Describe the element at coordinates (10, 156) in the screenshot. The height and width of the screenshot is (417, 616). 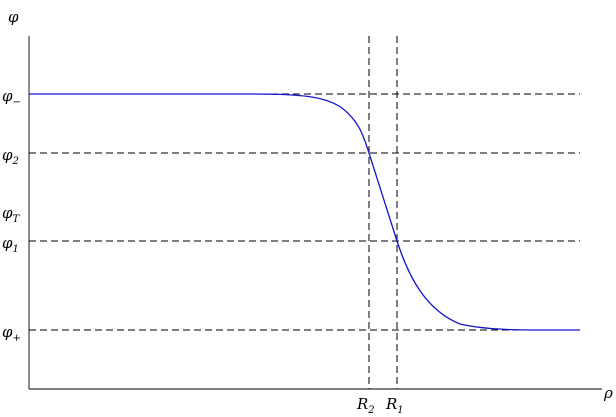
I see `level-label-phi-2: φ2` at that location.